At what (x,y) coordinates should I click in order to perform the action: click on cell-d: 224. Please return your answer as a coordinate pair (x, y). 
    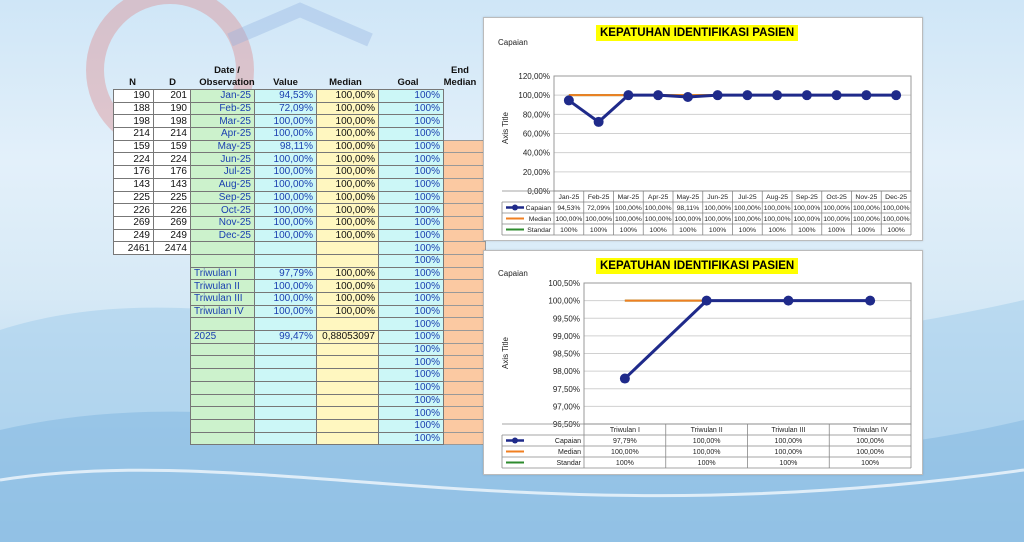
    Looking at the image, I should click on (172, 159).